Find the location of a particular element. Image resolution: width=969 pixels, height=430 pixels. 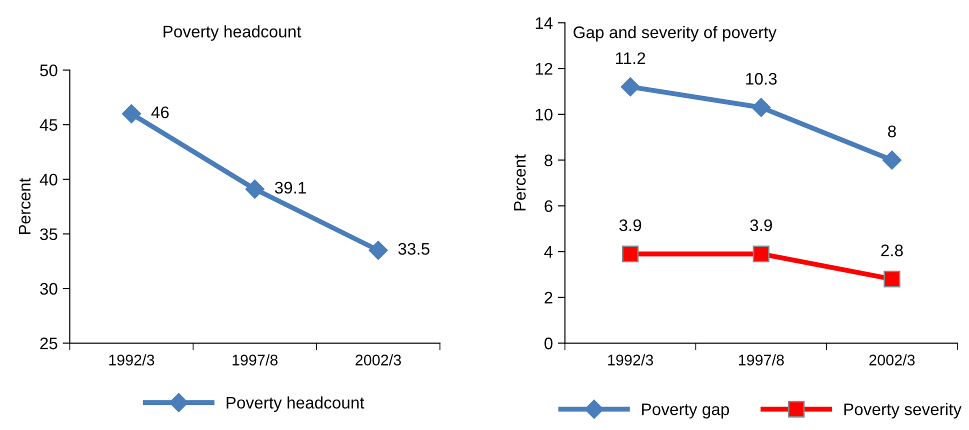

data-label: 10.3 is located at coordinates (761, 78).